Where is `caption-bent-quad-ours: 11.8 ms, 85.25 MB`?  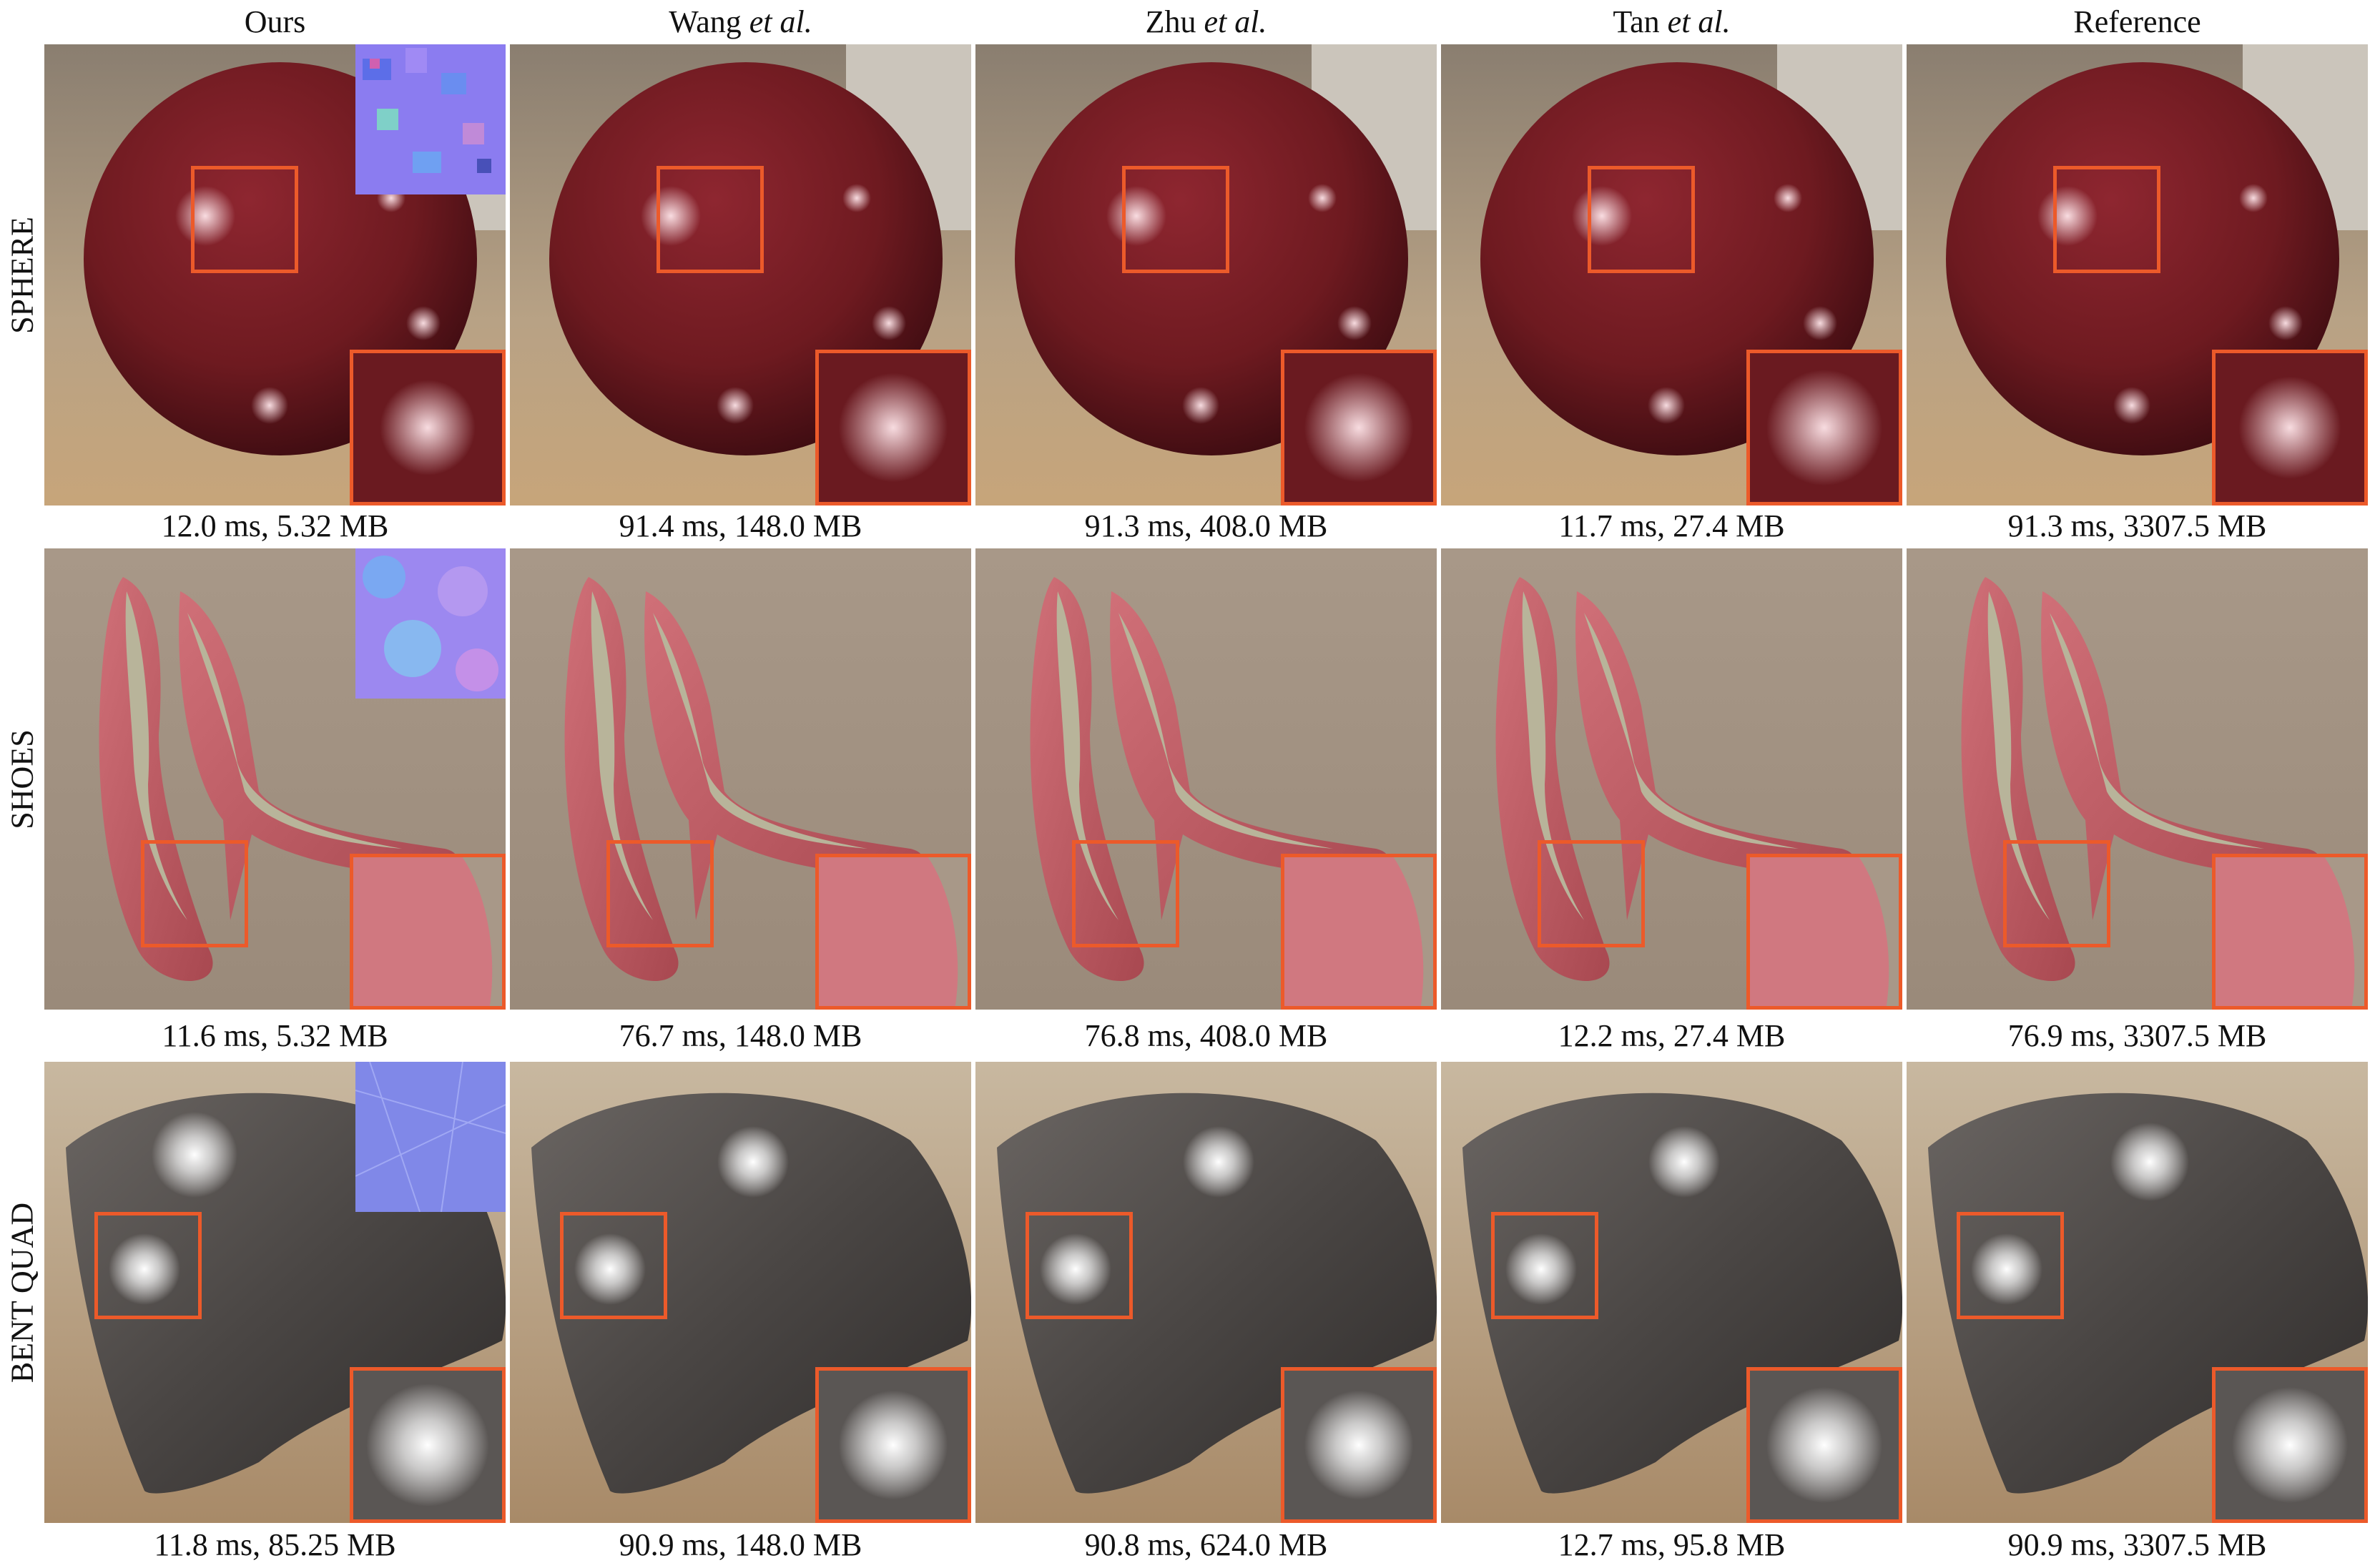 caption-bent-quad-ours: 11.8 ms, 85.25 MB is located at coordinates (275, 1544).